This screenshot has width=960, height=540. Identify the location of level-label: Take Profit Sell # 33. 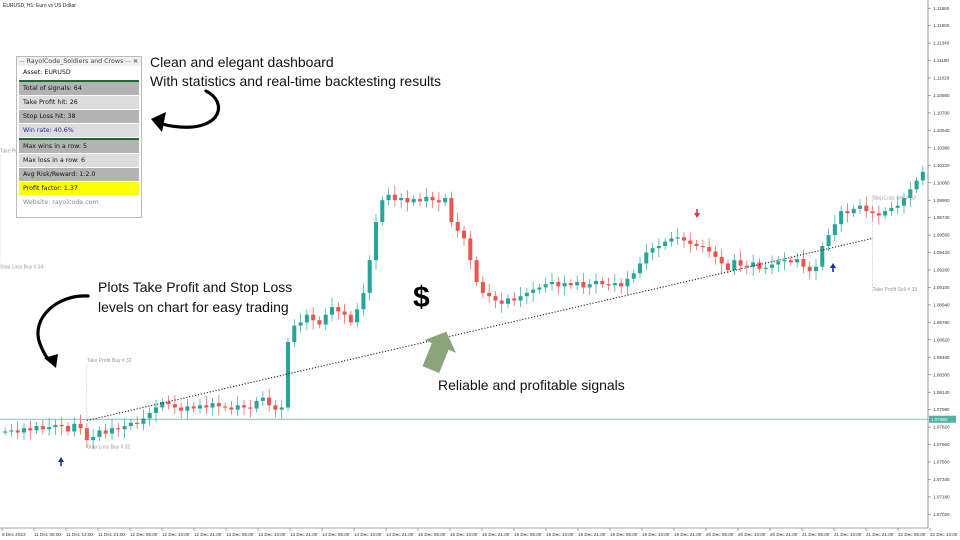
(895, 290).